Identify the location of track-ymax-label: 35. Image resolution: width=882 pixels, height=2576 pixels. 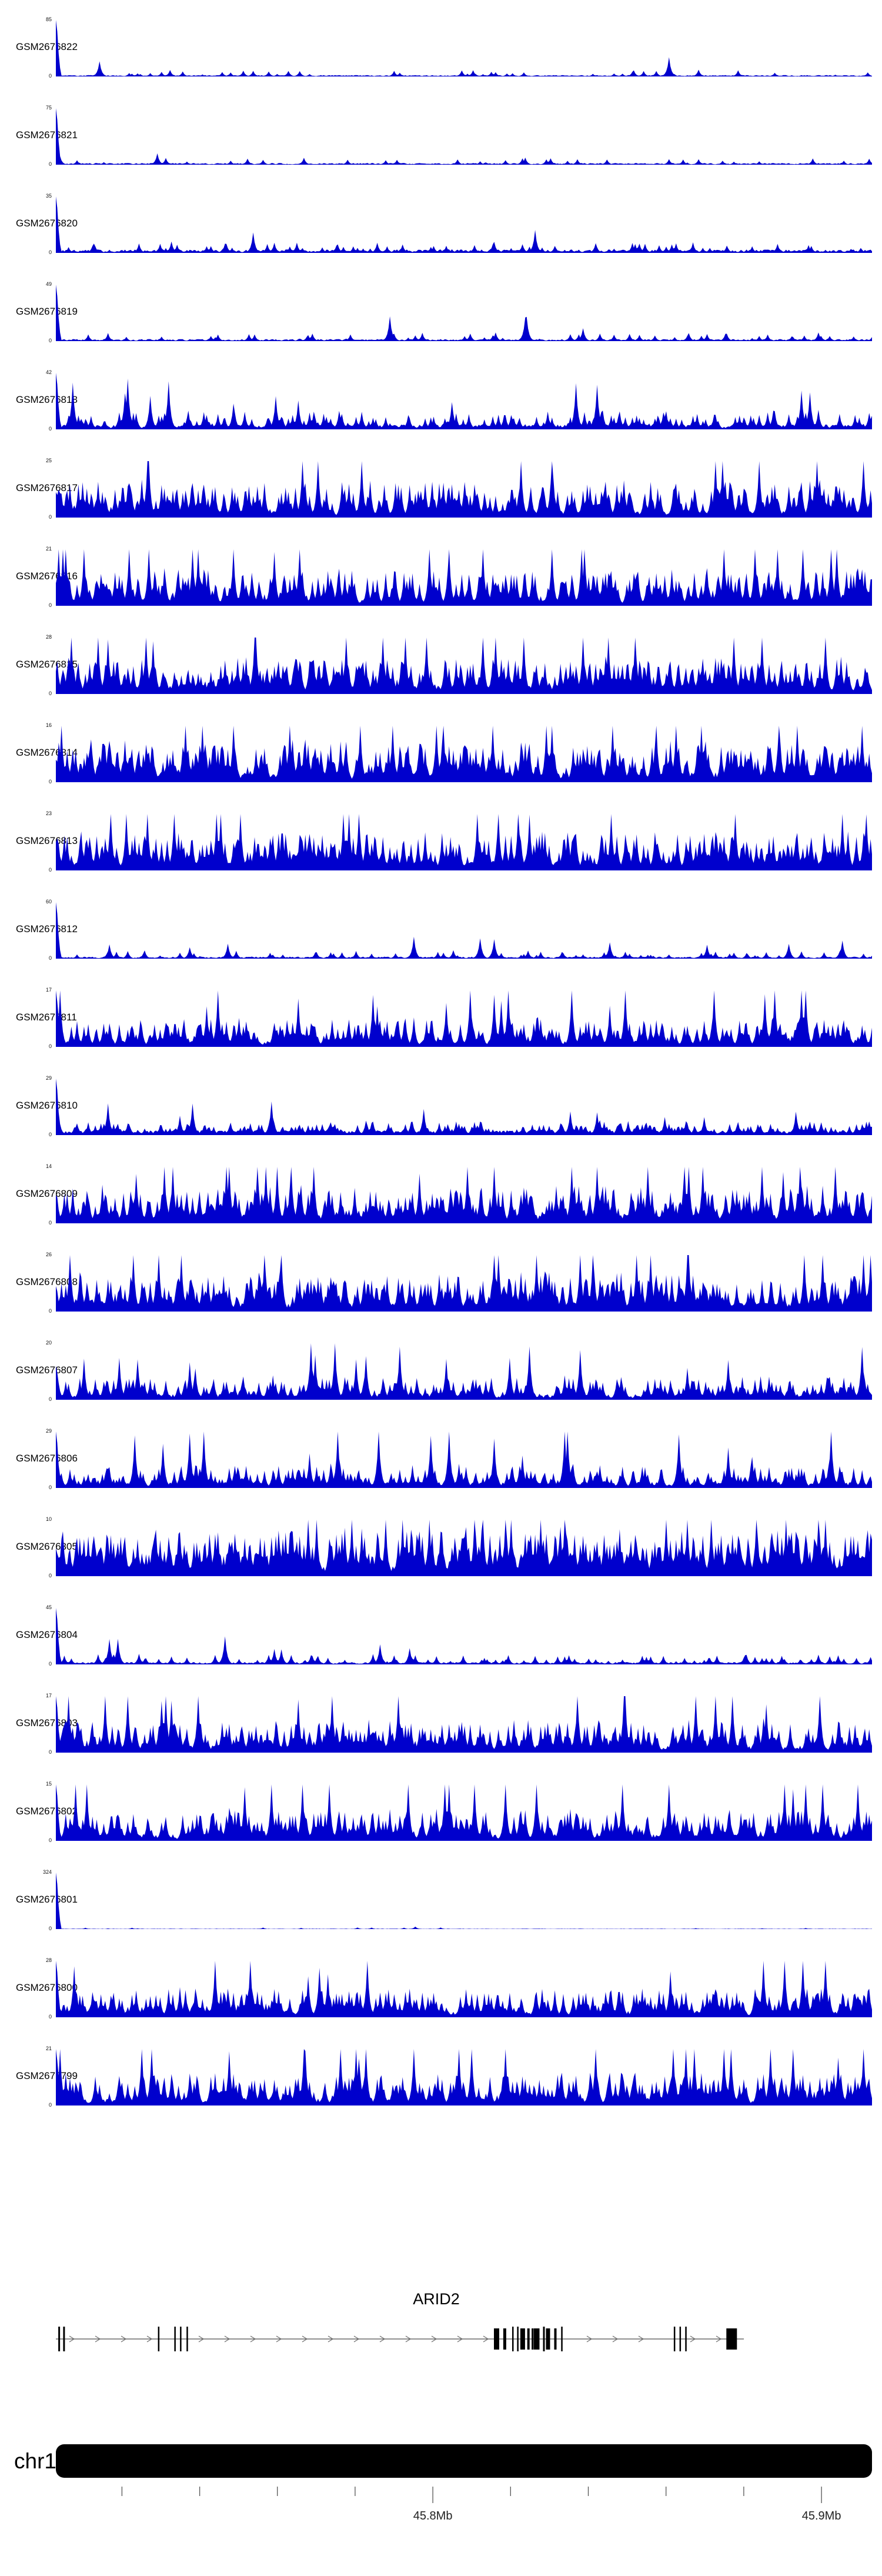
(48, 196).